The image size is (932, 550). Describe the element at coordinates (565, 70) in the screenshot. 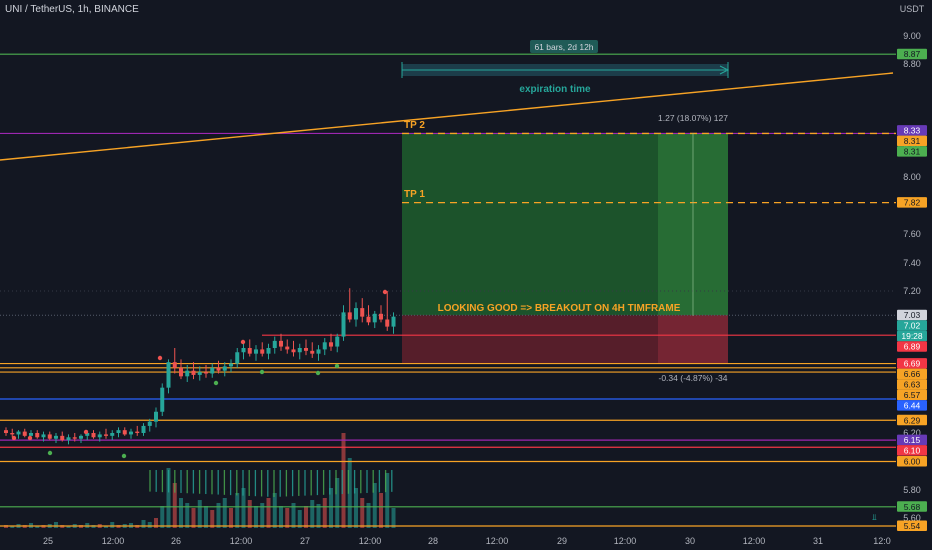

I see `date-range-tool` at that location.